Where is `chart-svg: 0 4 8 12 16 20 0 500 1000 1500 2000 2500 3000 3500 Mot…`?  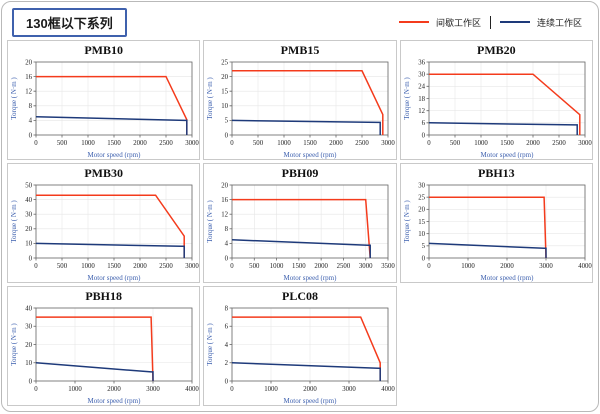
chart-svg: 0 4 8 12 16 20 0 500 1000 1500 2000 2500 3000 3500 Mot… is located at coordinates (300, 232).